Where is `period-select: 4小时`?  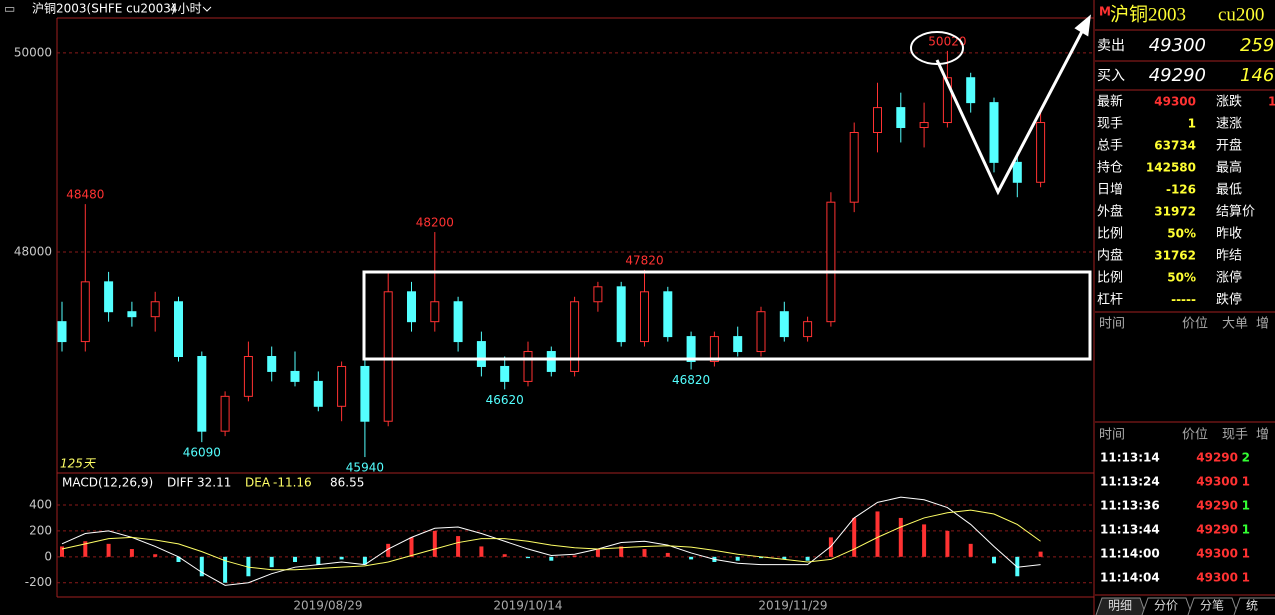 period-select: 4小时 is located at coordinates (186, 9).